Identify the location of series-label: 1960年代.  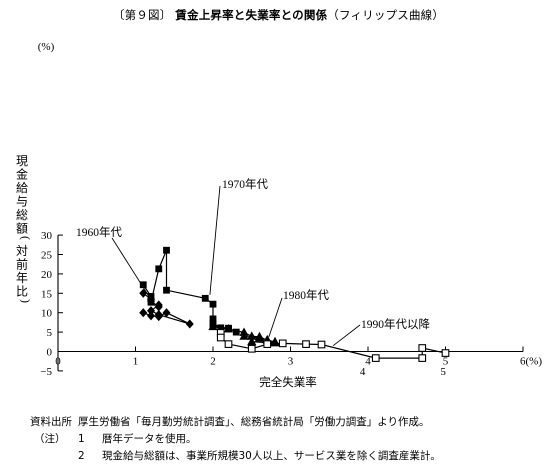
(99, 232).